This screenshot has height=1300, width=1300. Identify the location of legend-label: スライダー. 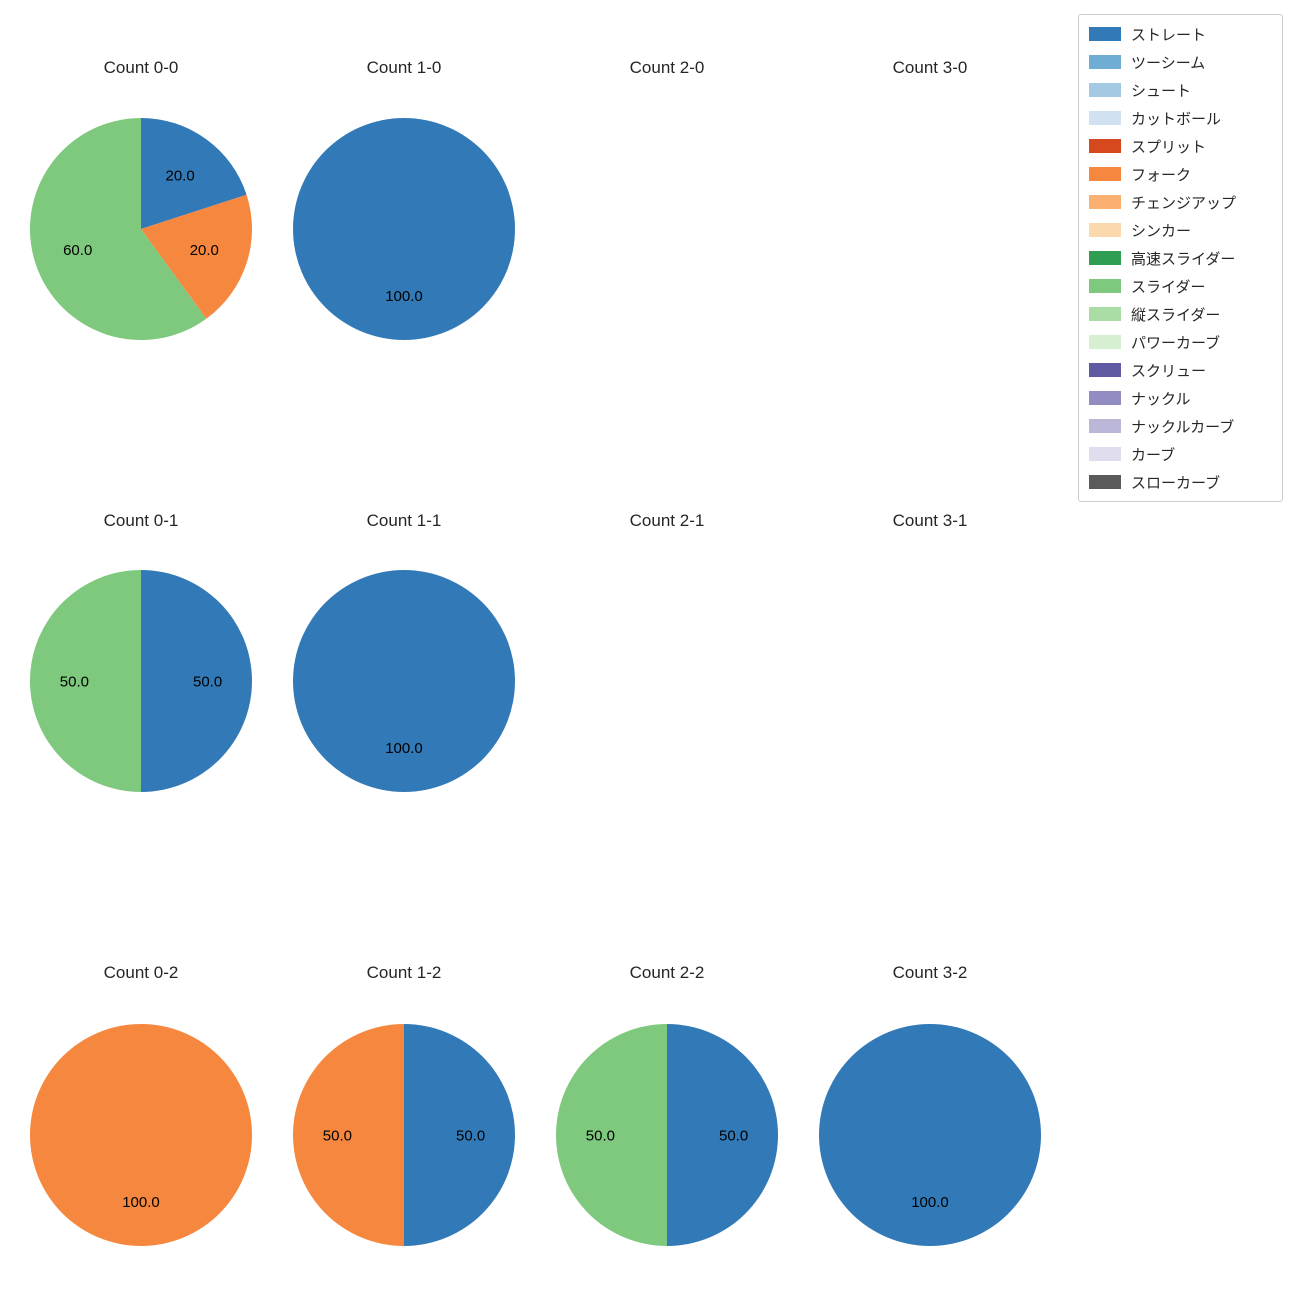
(1168, 287).